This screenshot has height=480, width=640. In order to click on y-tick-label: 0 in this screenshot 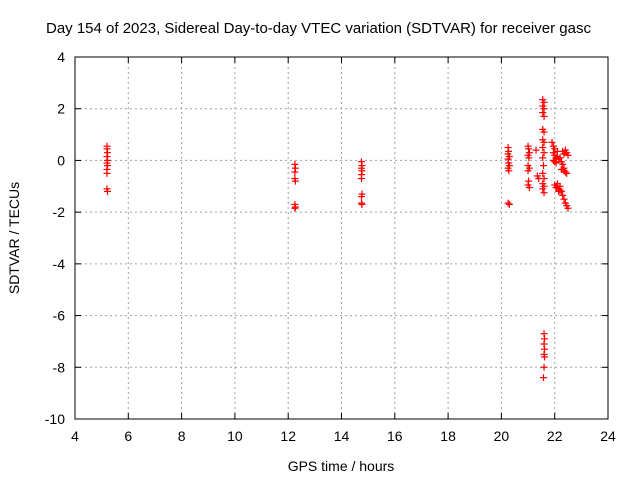, I will do `click(61, 160)`.